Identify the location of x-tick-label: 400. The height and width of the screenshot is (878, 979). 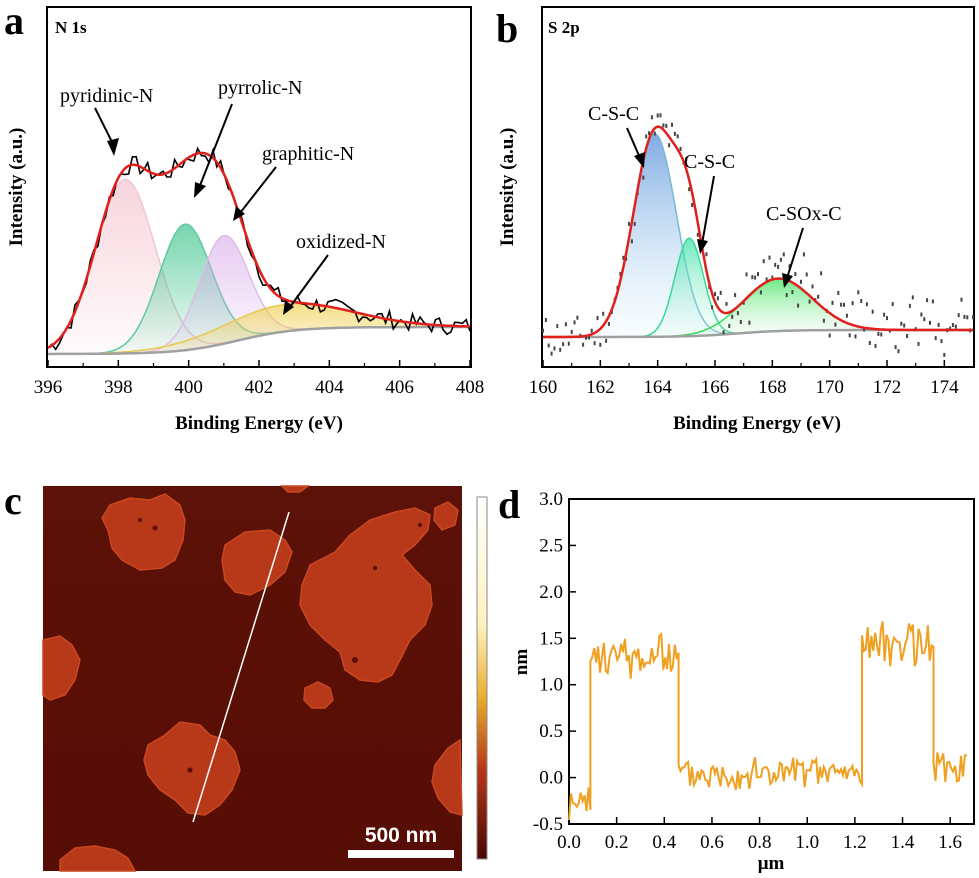
(188, 387).